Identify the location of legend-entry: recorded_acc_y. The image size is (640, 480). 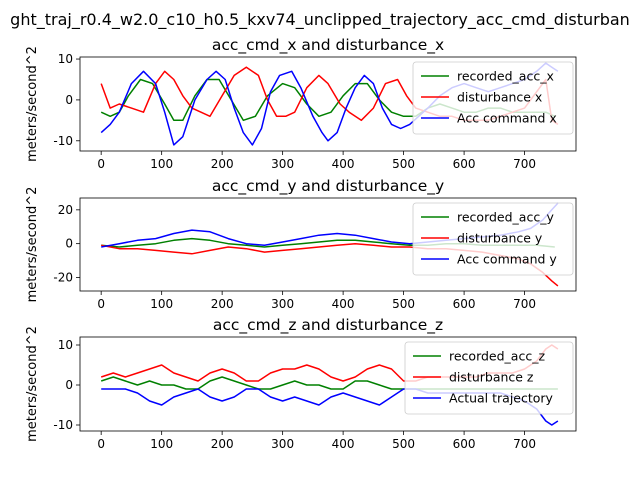
(505, 217).